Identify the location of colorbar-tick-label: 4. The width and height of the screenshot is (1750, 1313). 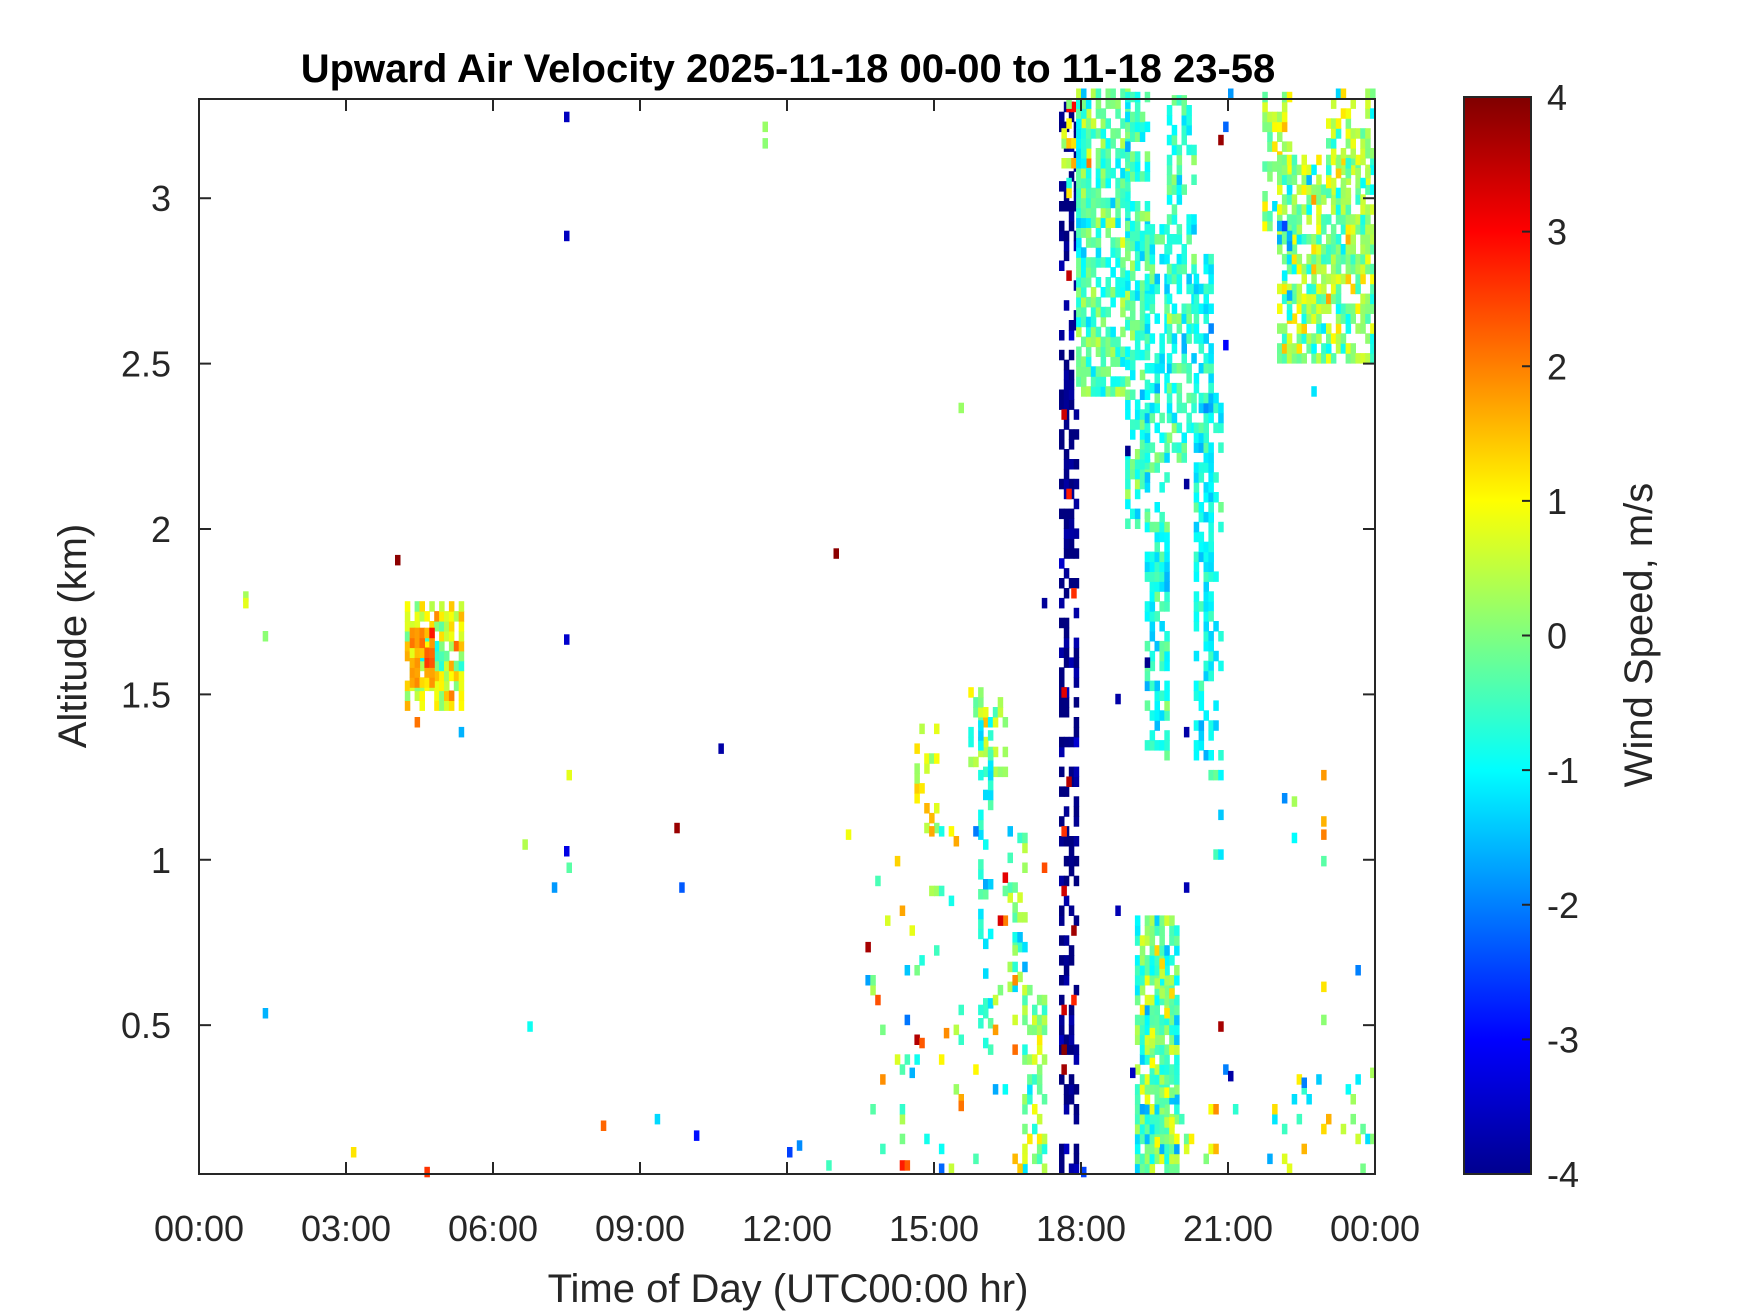
(1557, 97).